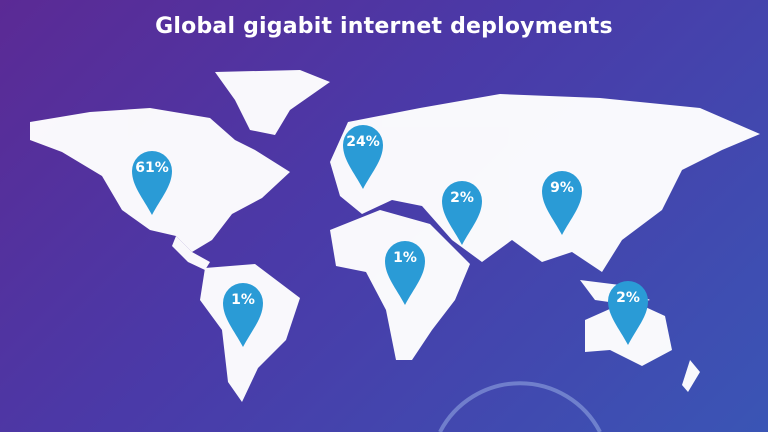 This screenshot has height=432, width=768. I want to click on pin-south-america: 1%, so click(243, 315).